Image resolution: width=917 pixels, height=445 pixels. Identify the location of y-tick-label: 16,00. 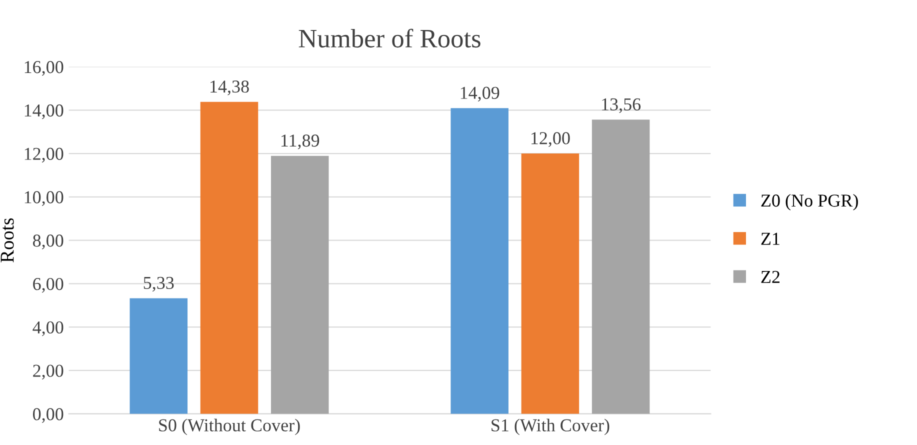
(44, 68).